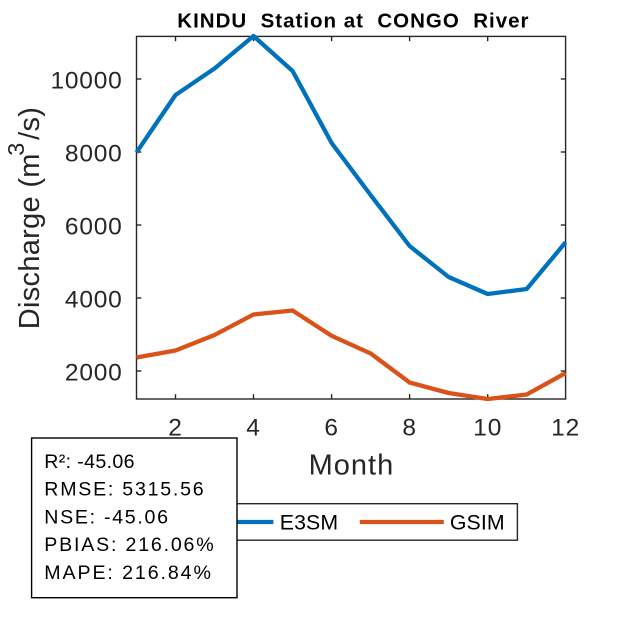 The height and width of the screenshot is (625, 625). I want to click on svg-text: NSE: -45.06, so click(106, 517).